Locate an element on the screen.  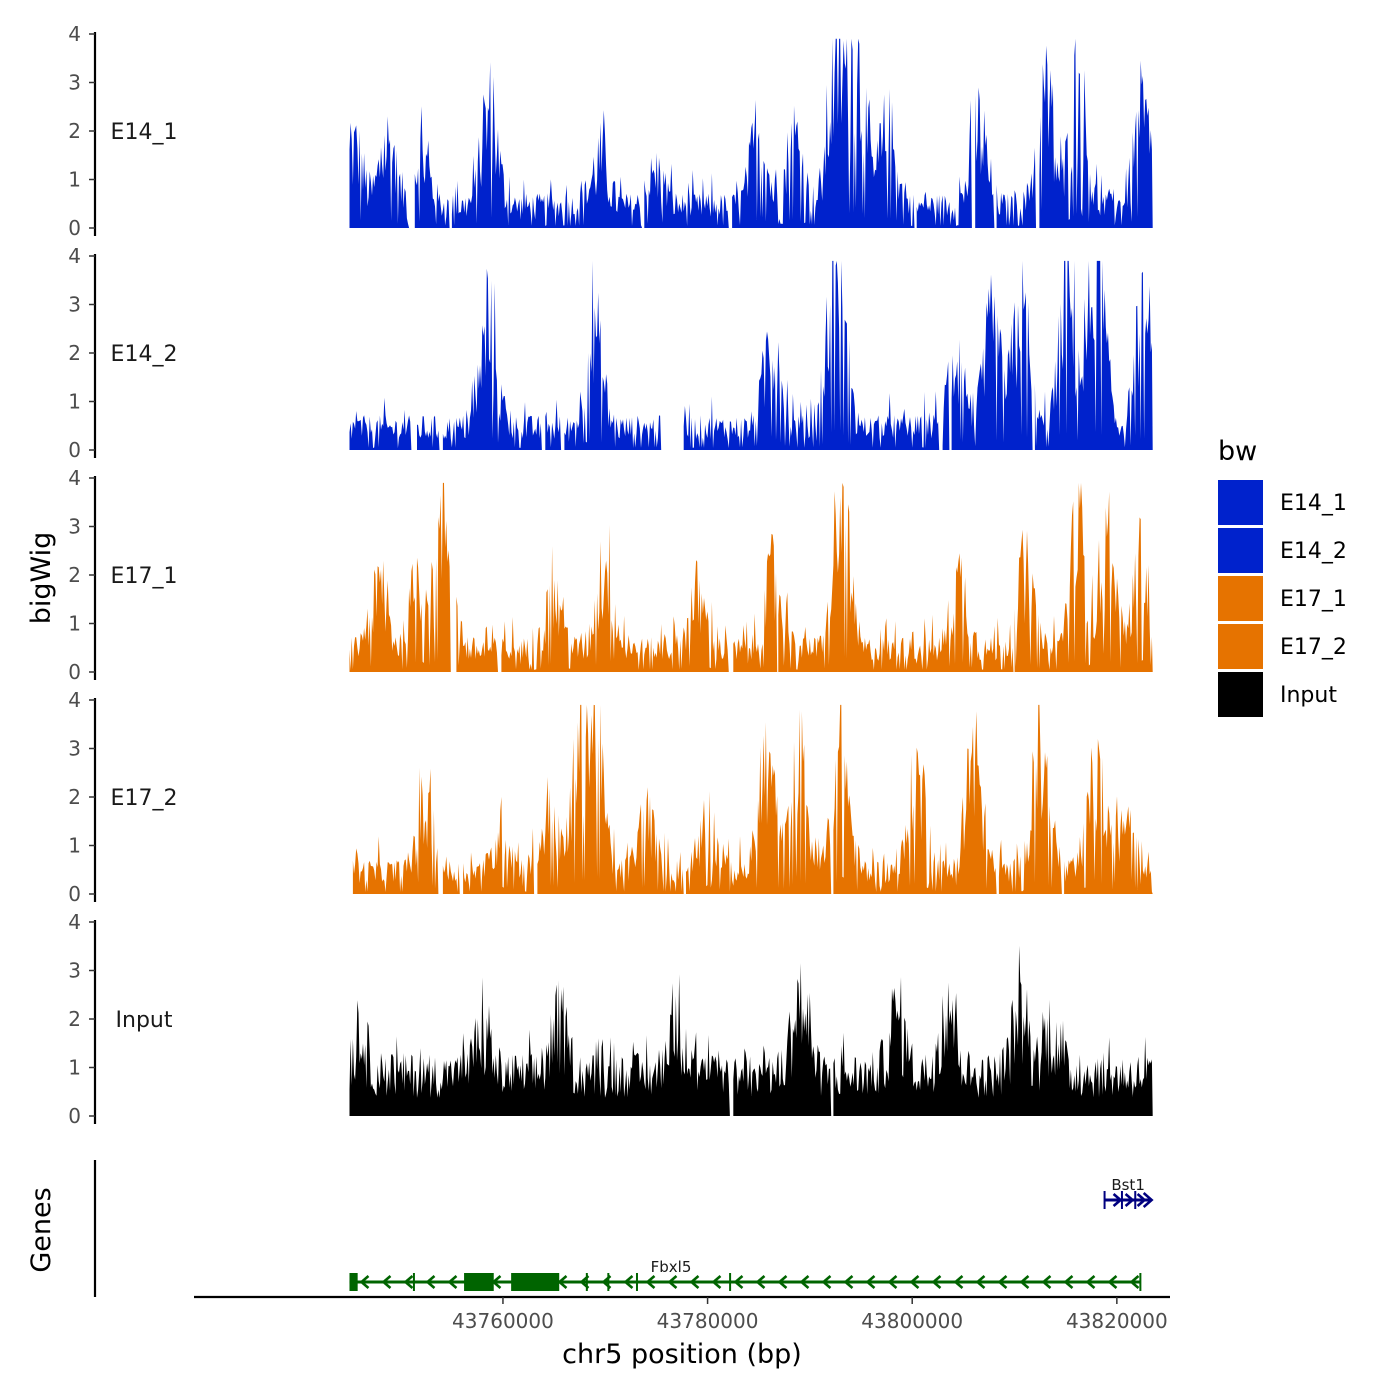
track-Input: 0 1 2 3 4 Input is located at coordinates (610, 1019).